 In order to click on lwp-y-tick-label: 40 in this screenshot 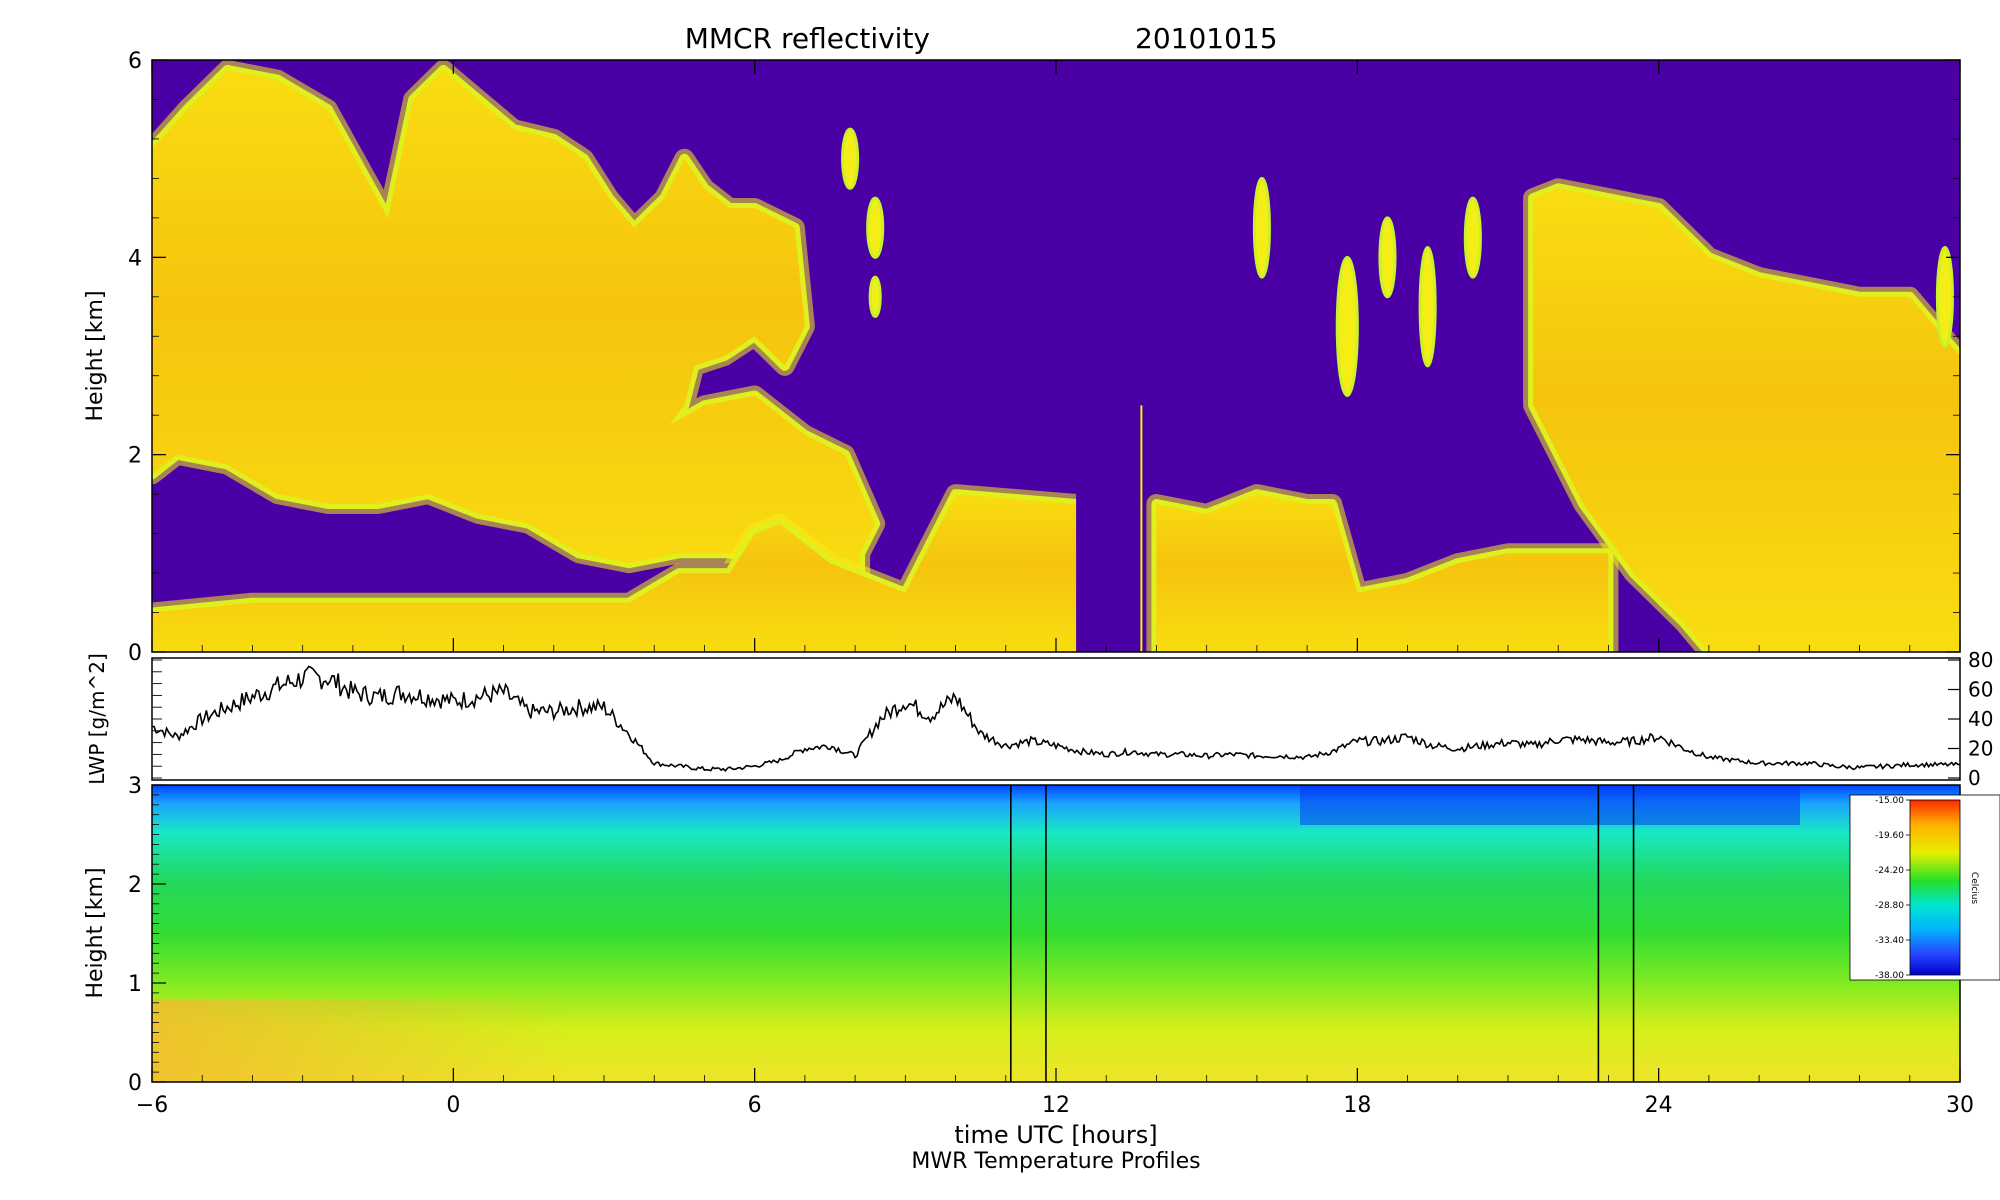, I will do `click(1980, 719)`.